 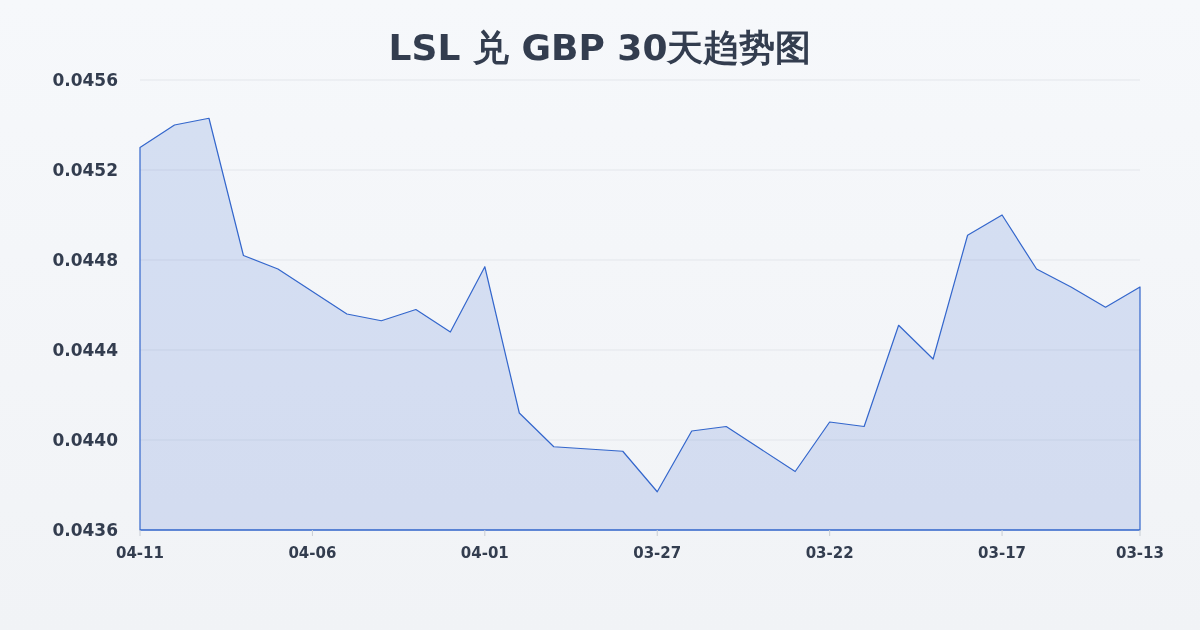 What do you see at coordinates (829, 553) in the screenshot?
I see `x-tick-label: 03-22` at bounding box center [829, 553].